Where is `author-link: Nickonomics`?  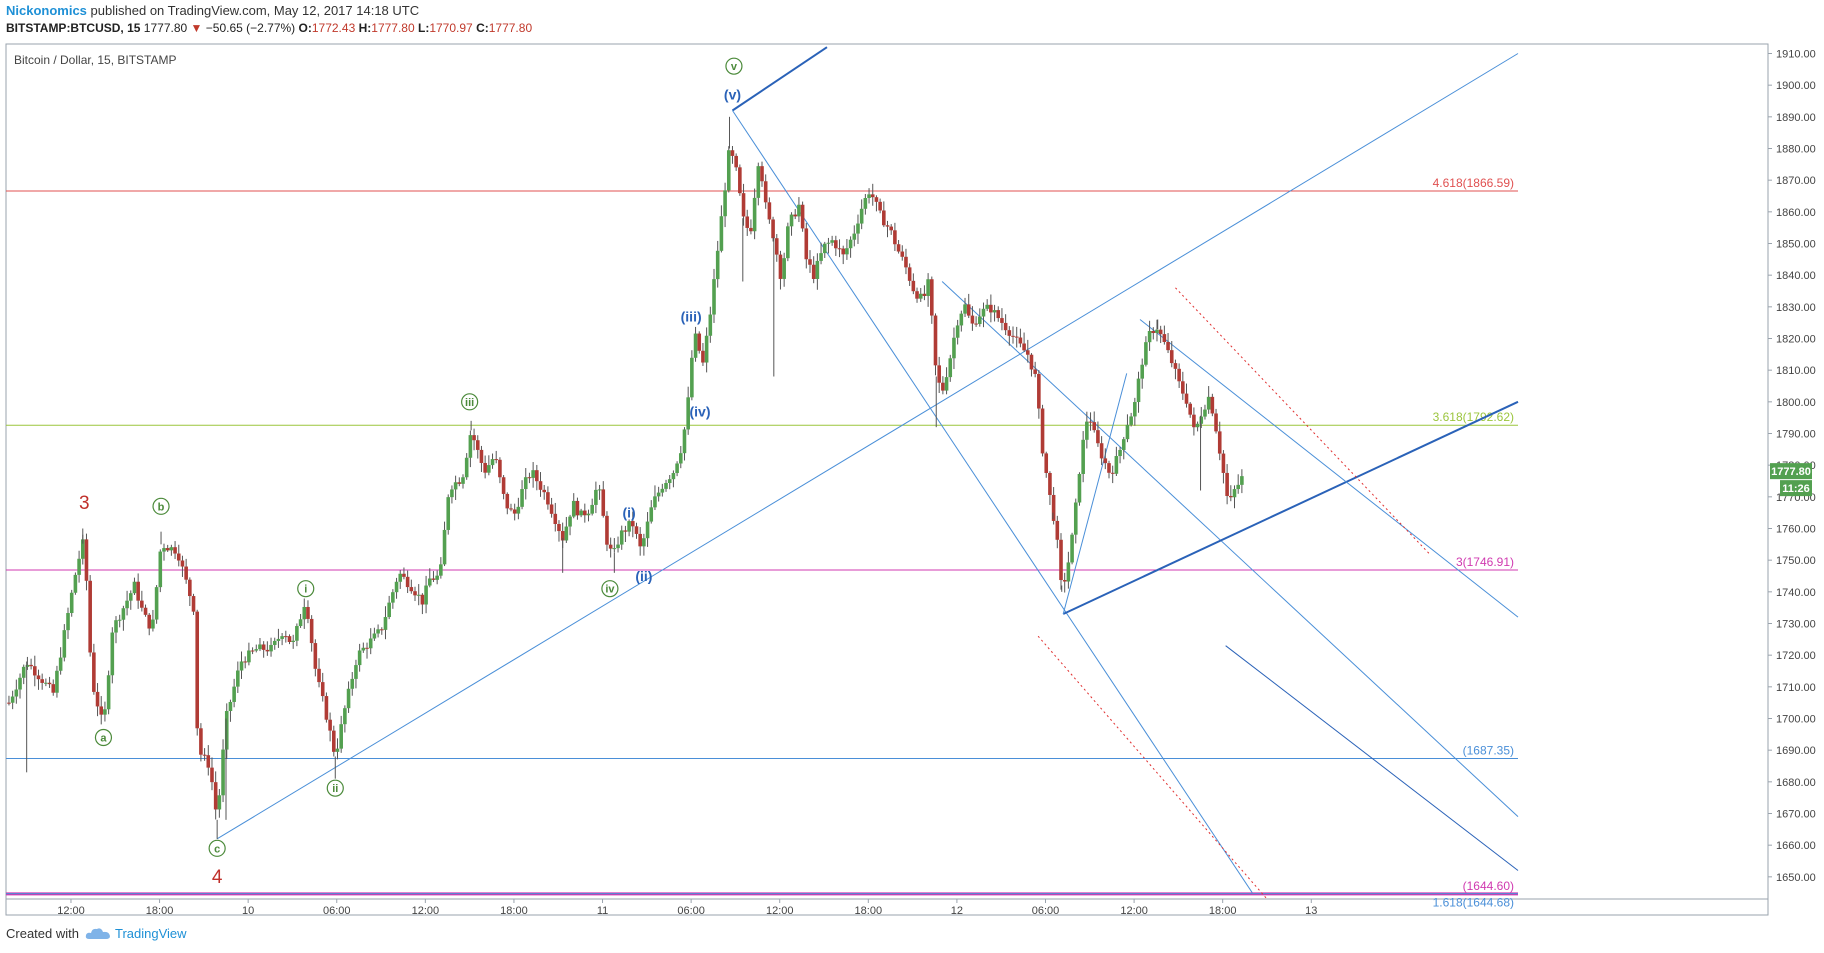
author-link: Nickonomics is located at coordinates (46, 10).